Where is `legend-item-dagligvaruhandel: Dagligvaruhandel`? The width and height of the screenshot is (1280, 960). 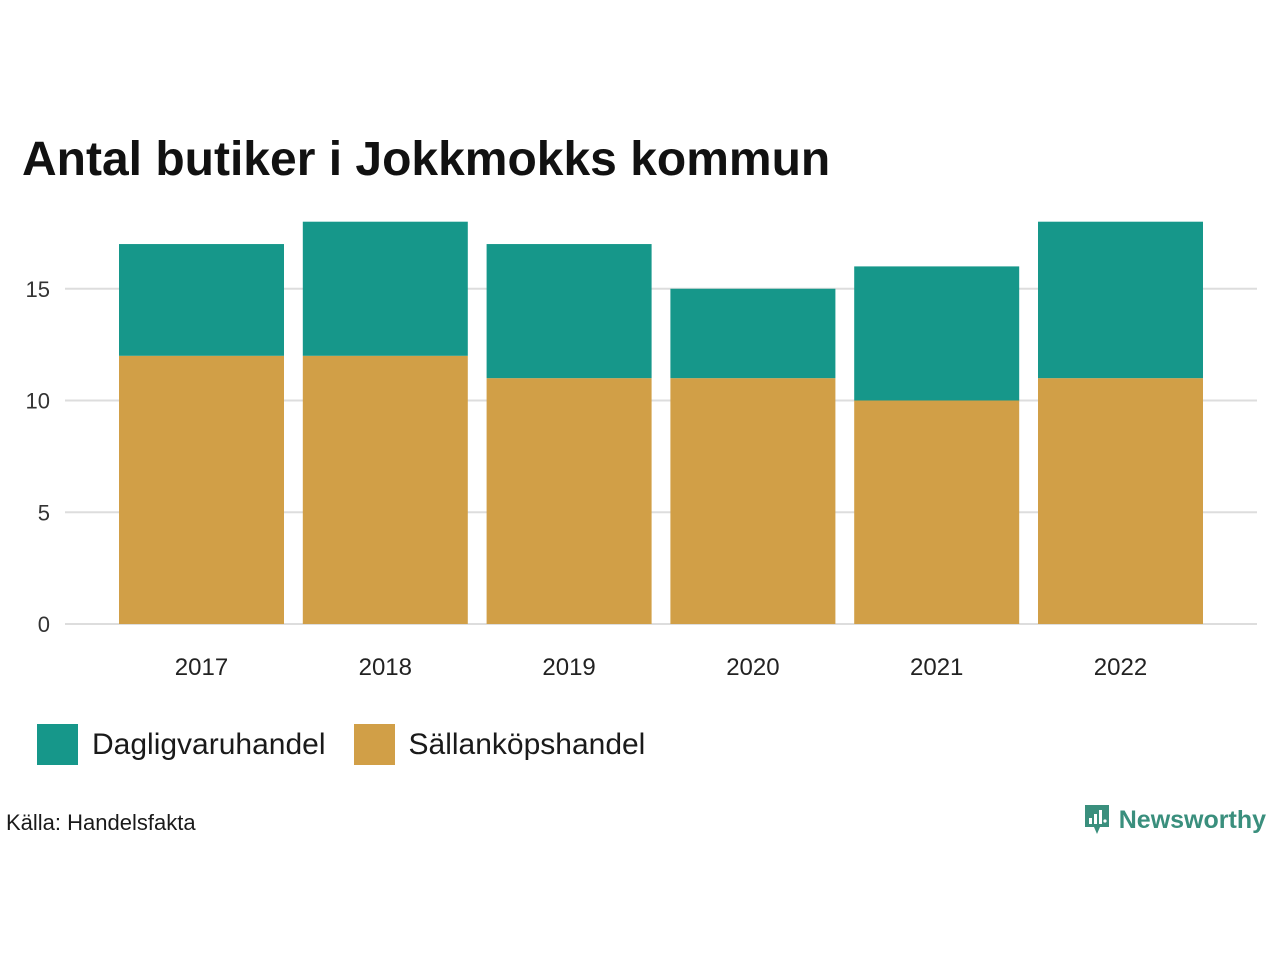
legend-item-dagligvaruhandel: Dagligvaruhandel is located at coordinates (181, 744).